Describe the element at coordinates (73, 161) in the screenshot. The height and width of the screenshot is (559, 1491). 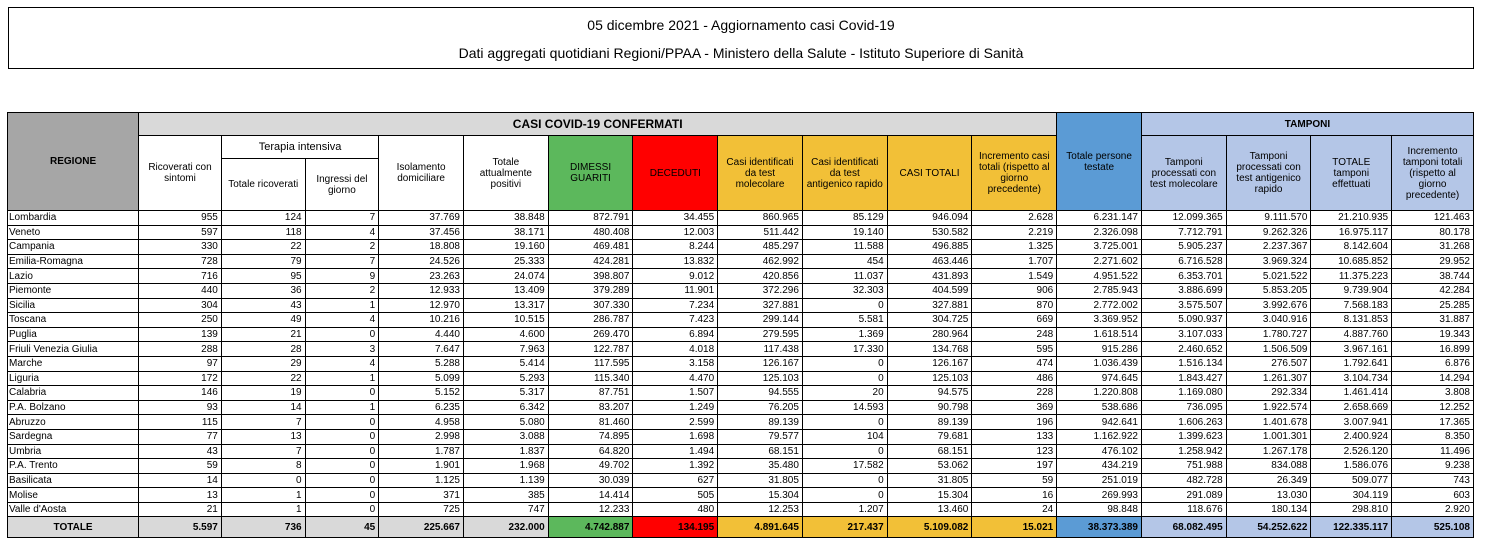
I see `header-regione: REGIONE` at that location.